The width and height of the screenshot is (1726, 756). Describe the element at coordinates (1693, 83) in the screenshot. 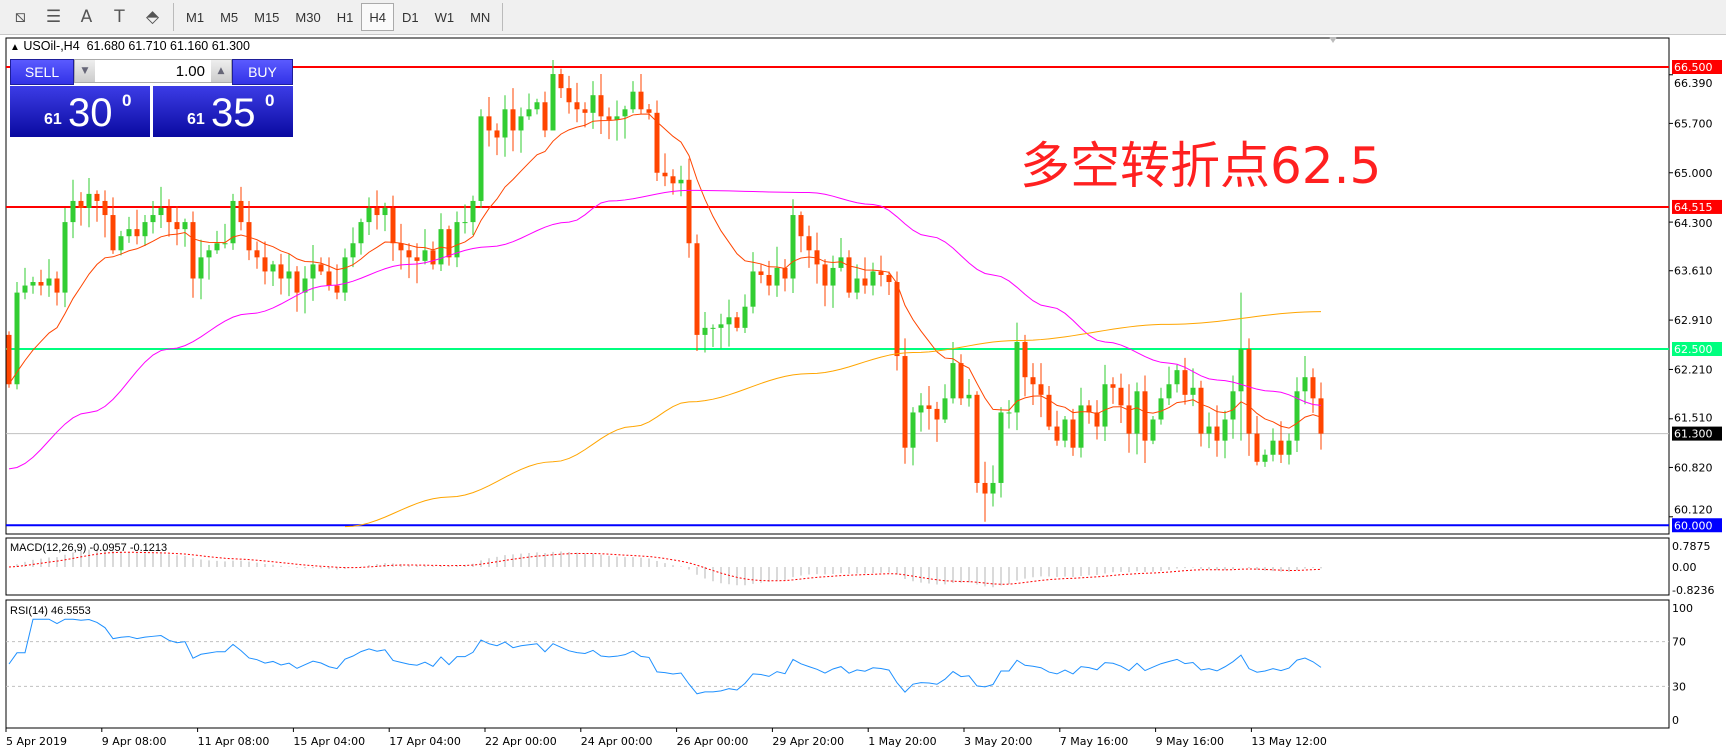

I see `price-tick-label: 66.390` at that location.